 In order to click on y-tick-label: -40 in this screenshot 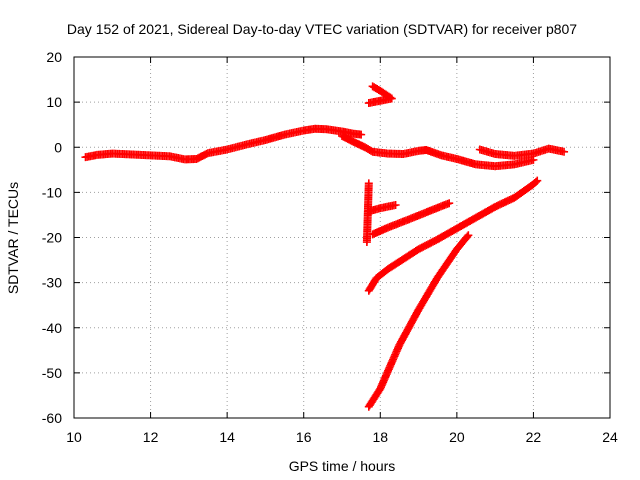, I will do `click(52, 328)`.